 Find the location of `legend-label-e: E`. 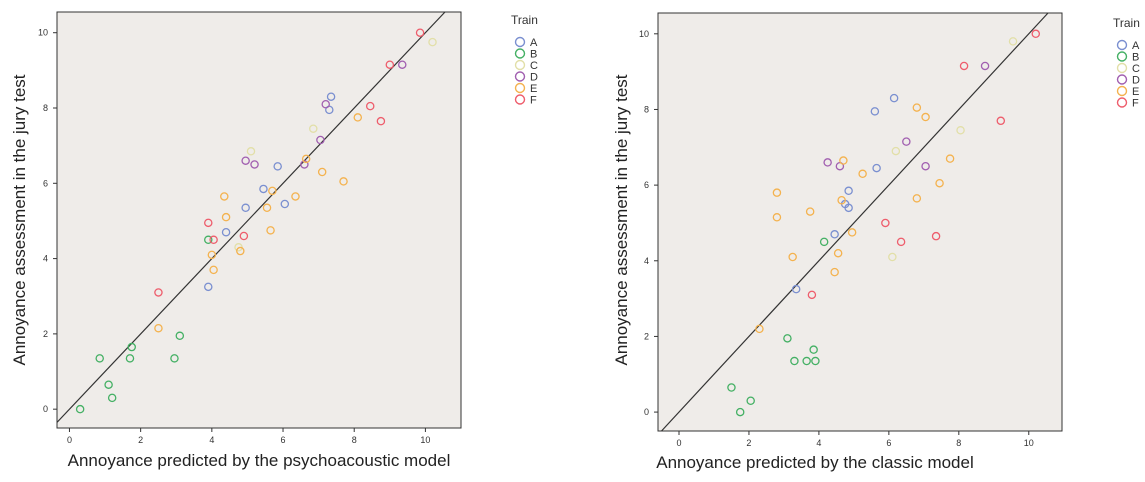

legend-label-e: E is located at coordinates (533, 89).